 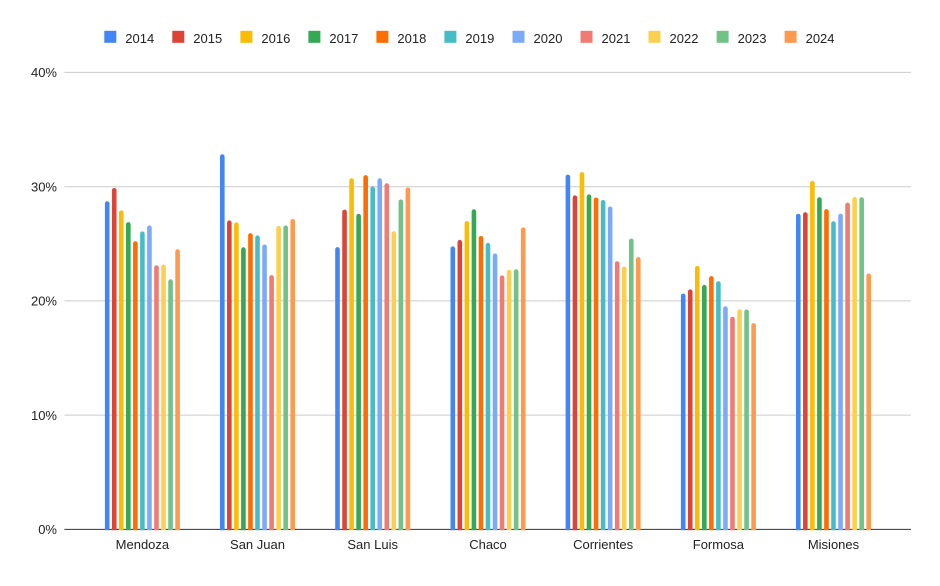 I want to click on svg-text: 20%, so click(x=44, y=301).